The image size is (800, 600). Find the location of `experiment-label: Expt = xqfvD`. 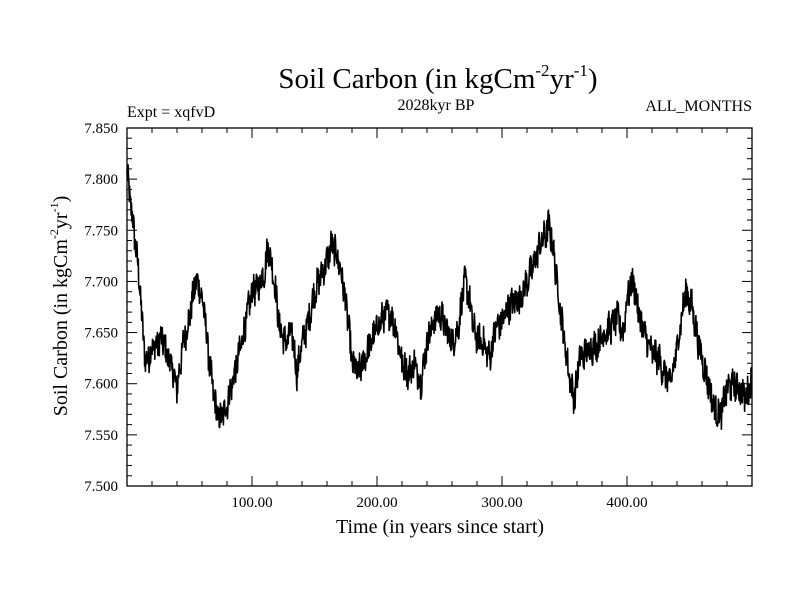

experiment-label: Expt = xqfvD is located at coordinates (171, 112).